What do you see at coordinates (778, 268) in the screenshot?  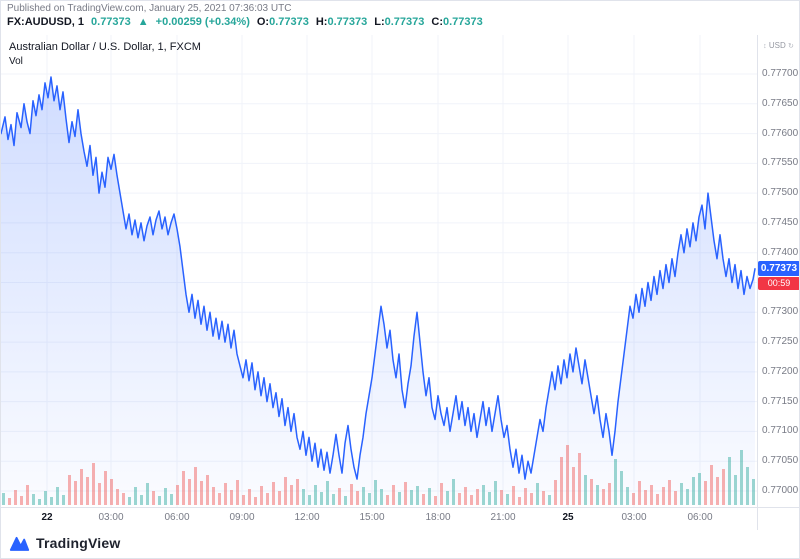 I see `last-price-badge: 0.77373` at bounding box center [778, 268].